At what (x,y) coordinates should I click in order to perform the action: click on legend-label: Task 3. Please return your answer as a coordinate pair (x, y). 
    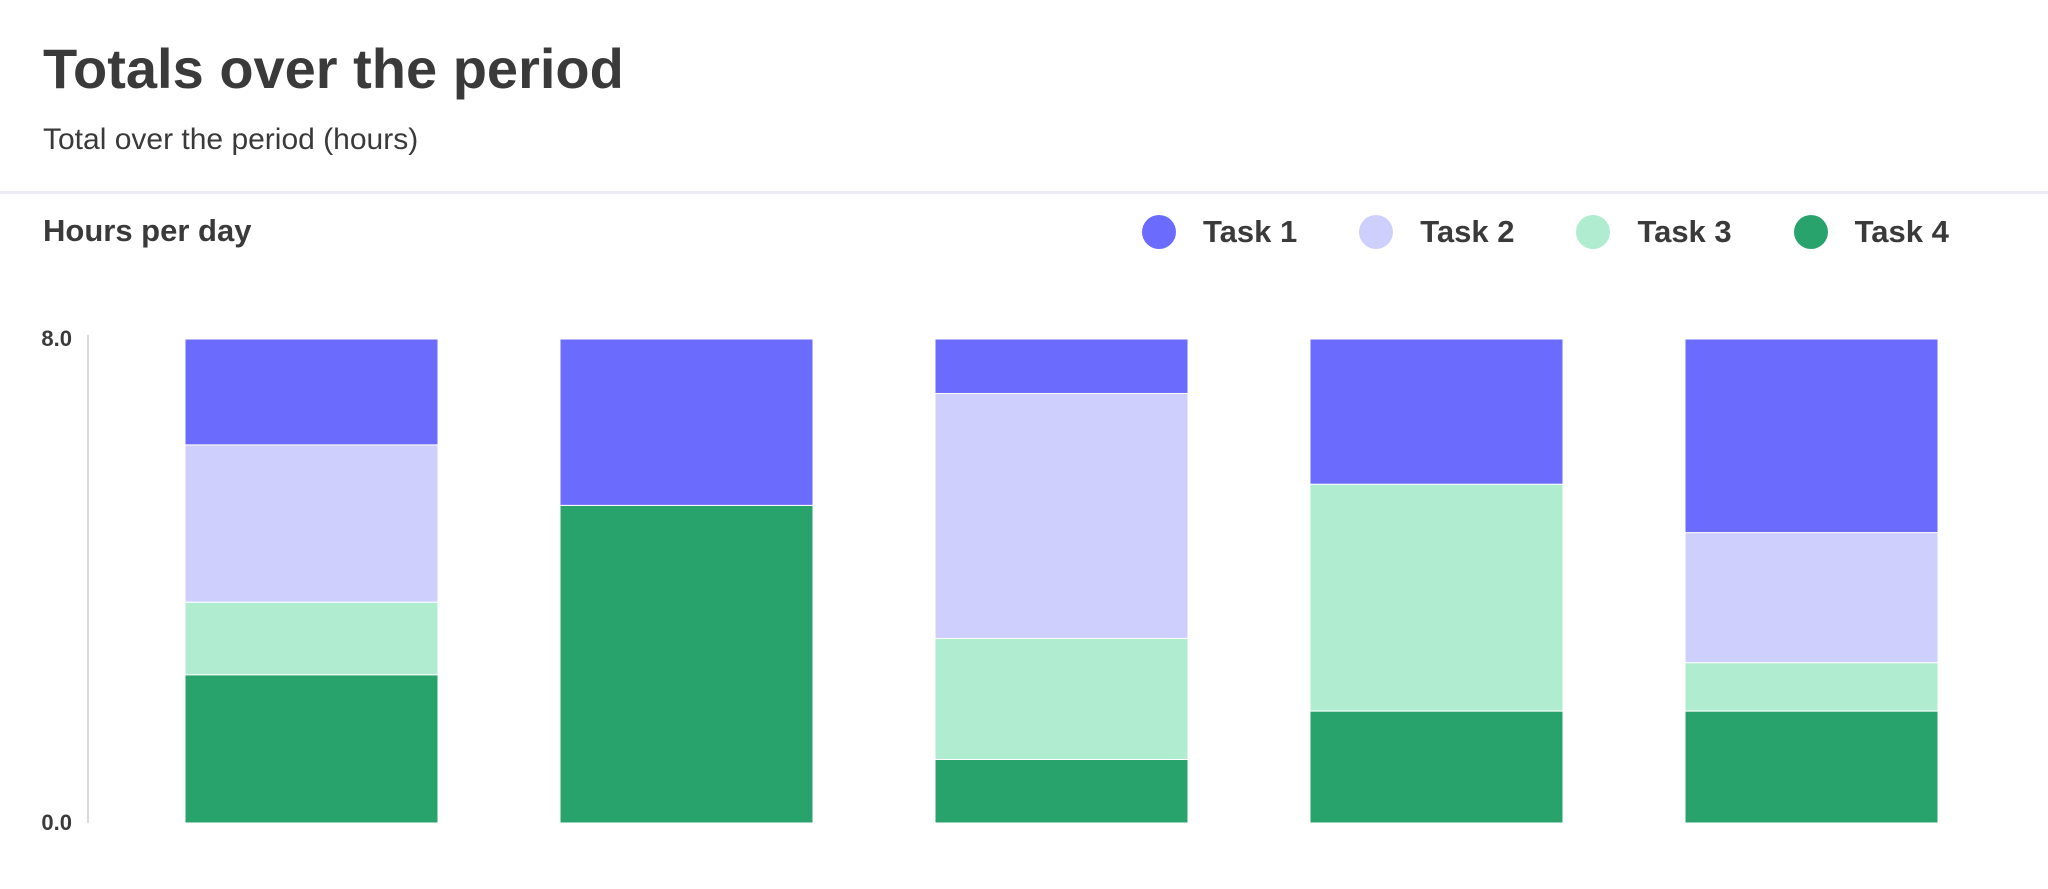
    Looking at the image, I should click on (1684, 231).